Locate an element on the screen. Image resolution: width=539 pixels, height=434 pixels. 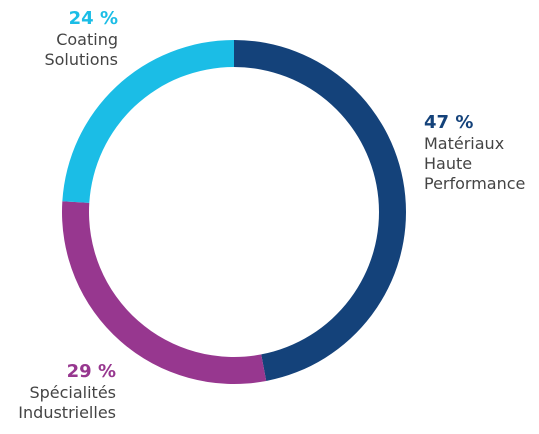
label-group: 29 % Spécialités Industrielles is located at coordinates (58, 392).